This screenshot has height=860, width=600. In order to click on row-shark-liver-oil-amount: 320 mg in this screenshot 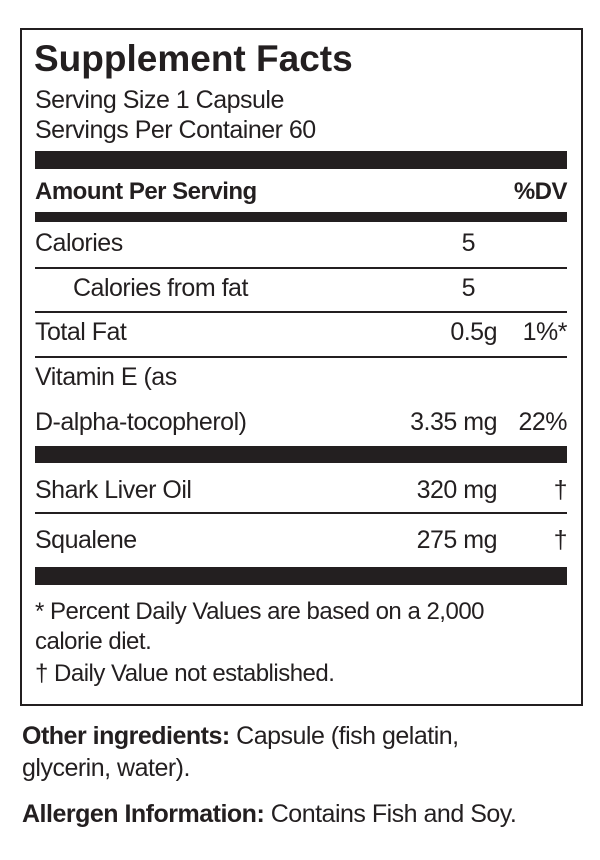, I will do `click(457, 490)`.